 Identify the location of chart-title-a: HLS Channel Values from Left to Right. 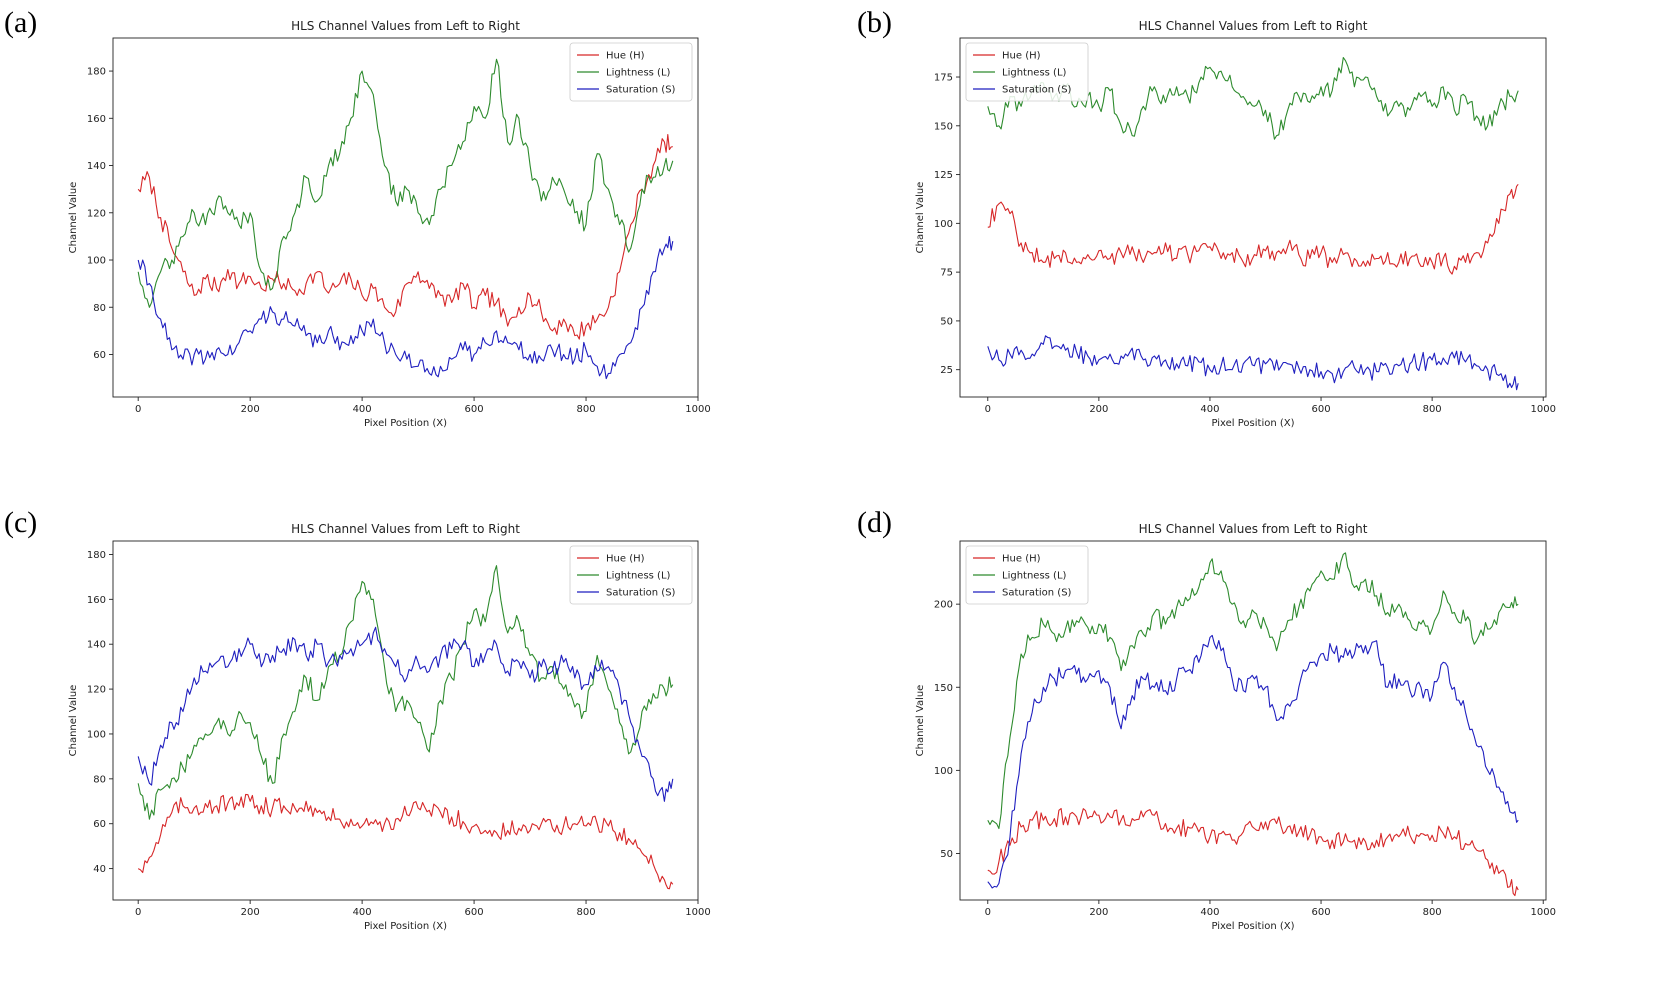
(405, 26).